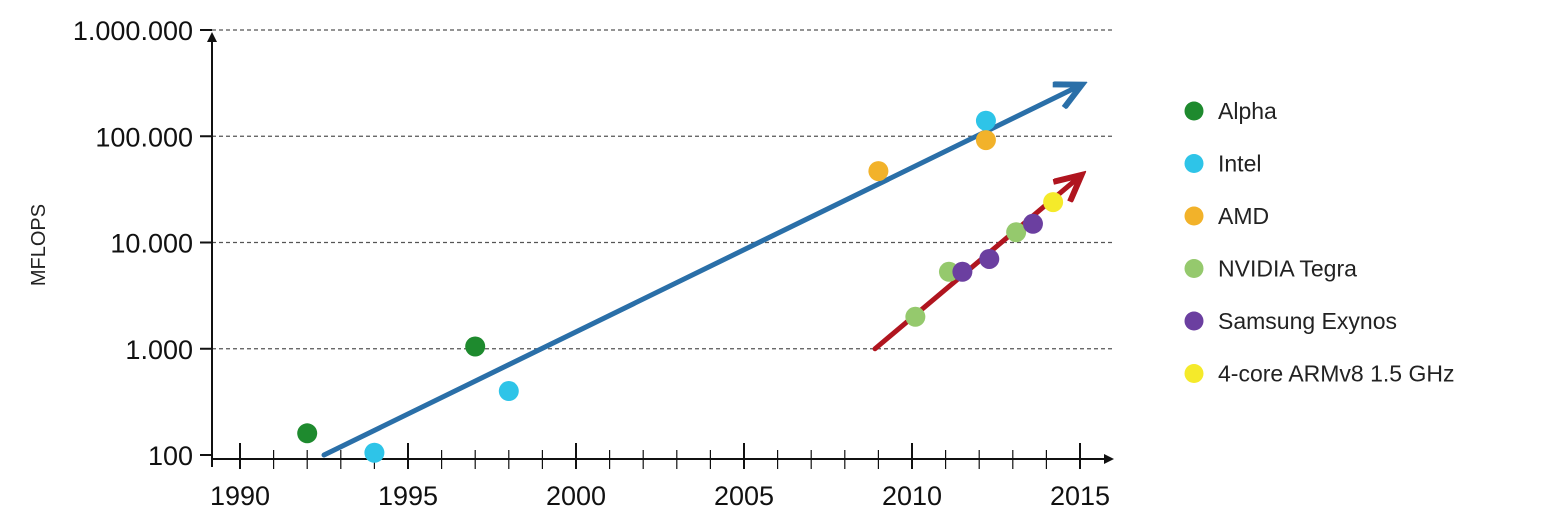 The width and height of the screenshot is (1547, 516). I want to click on x-tick-label: 2000, so click(576, 496).